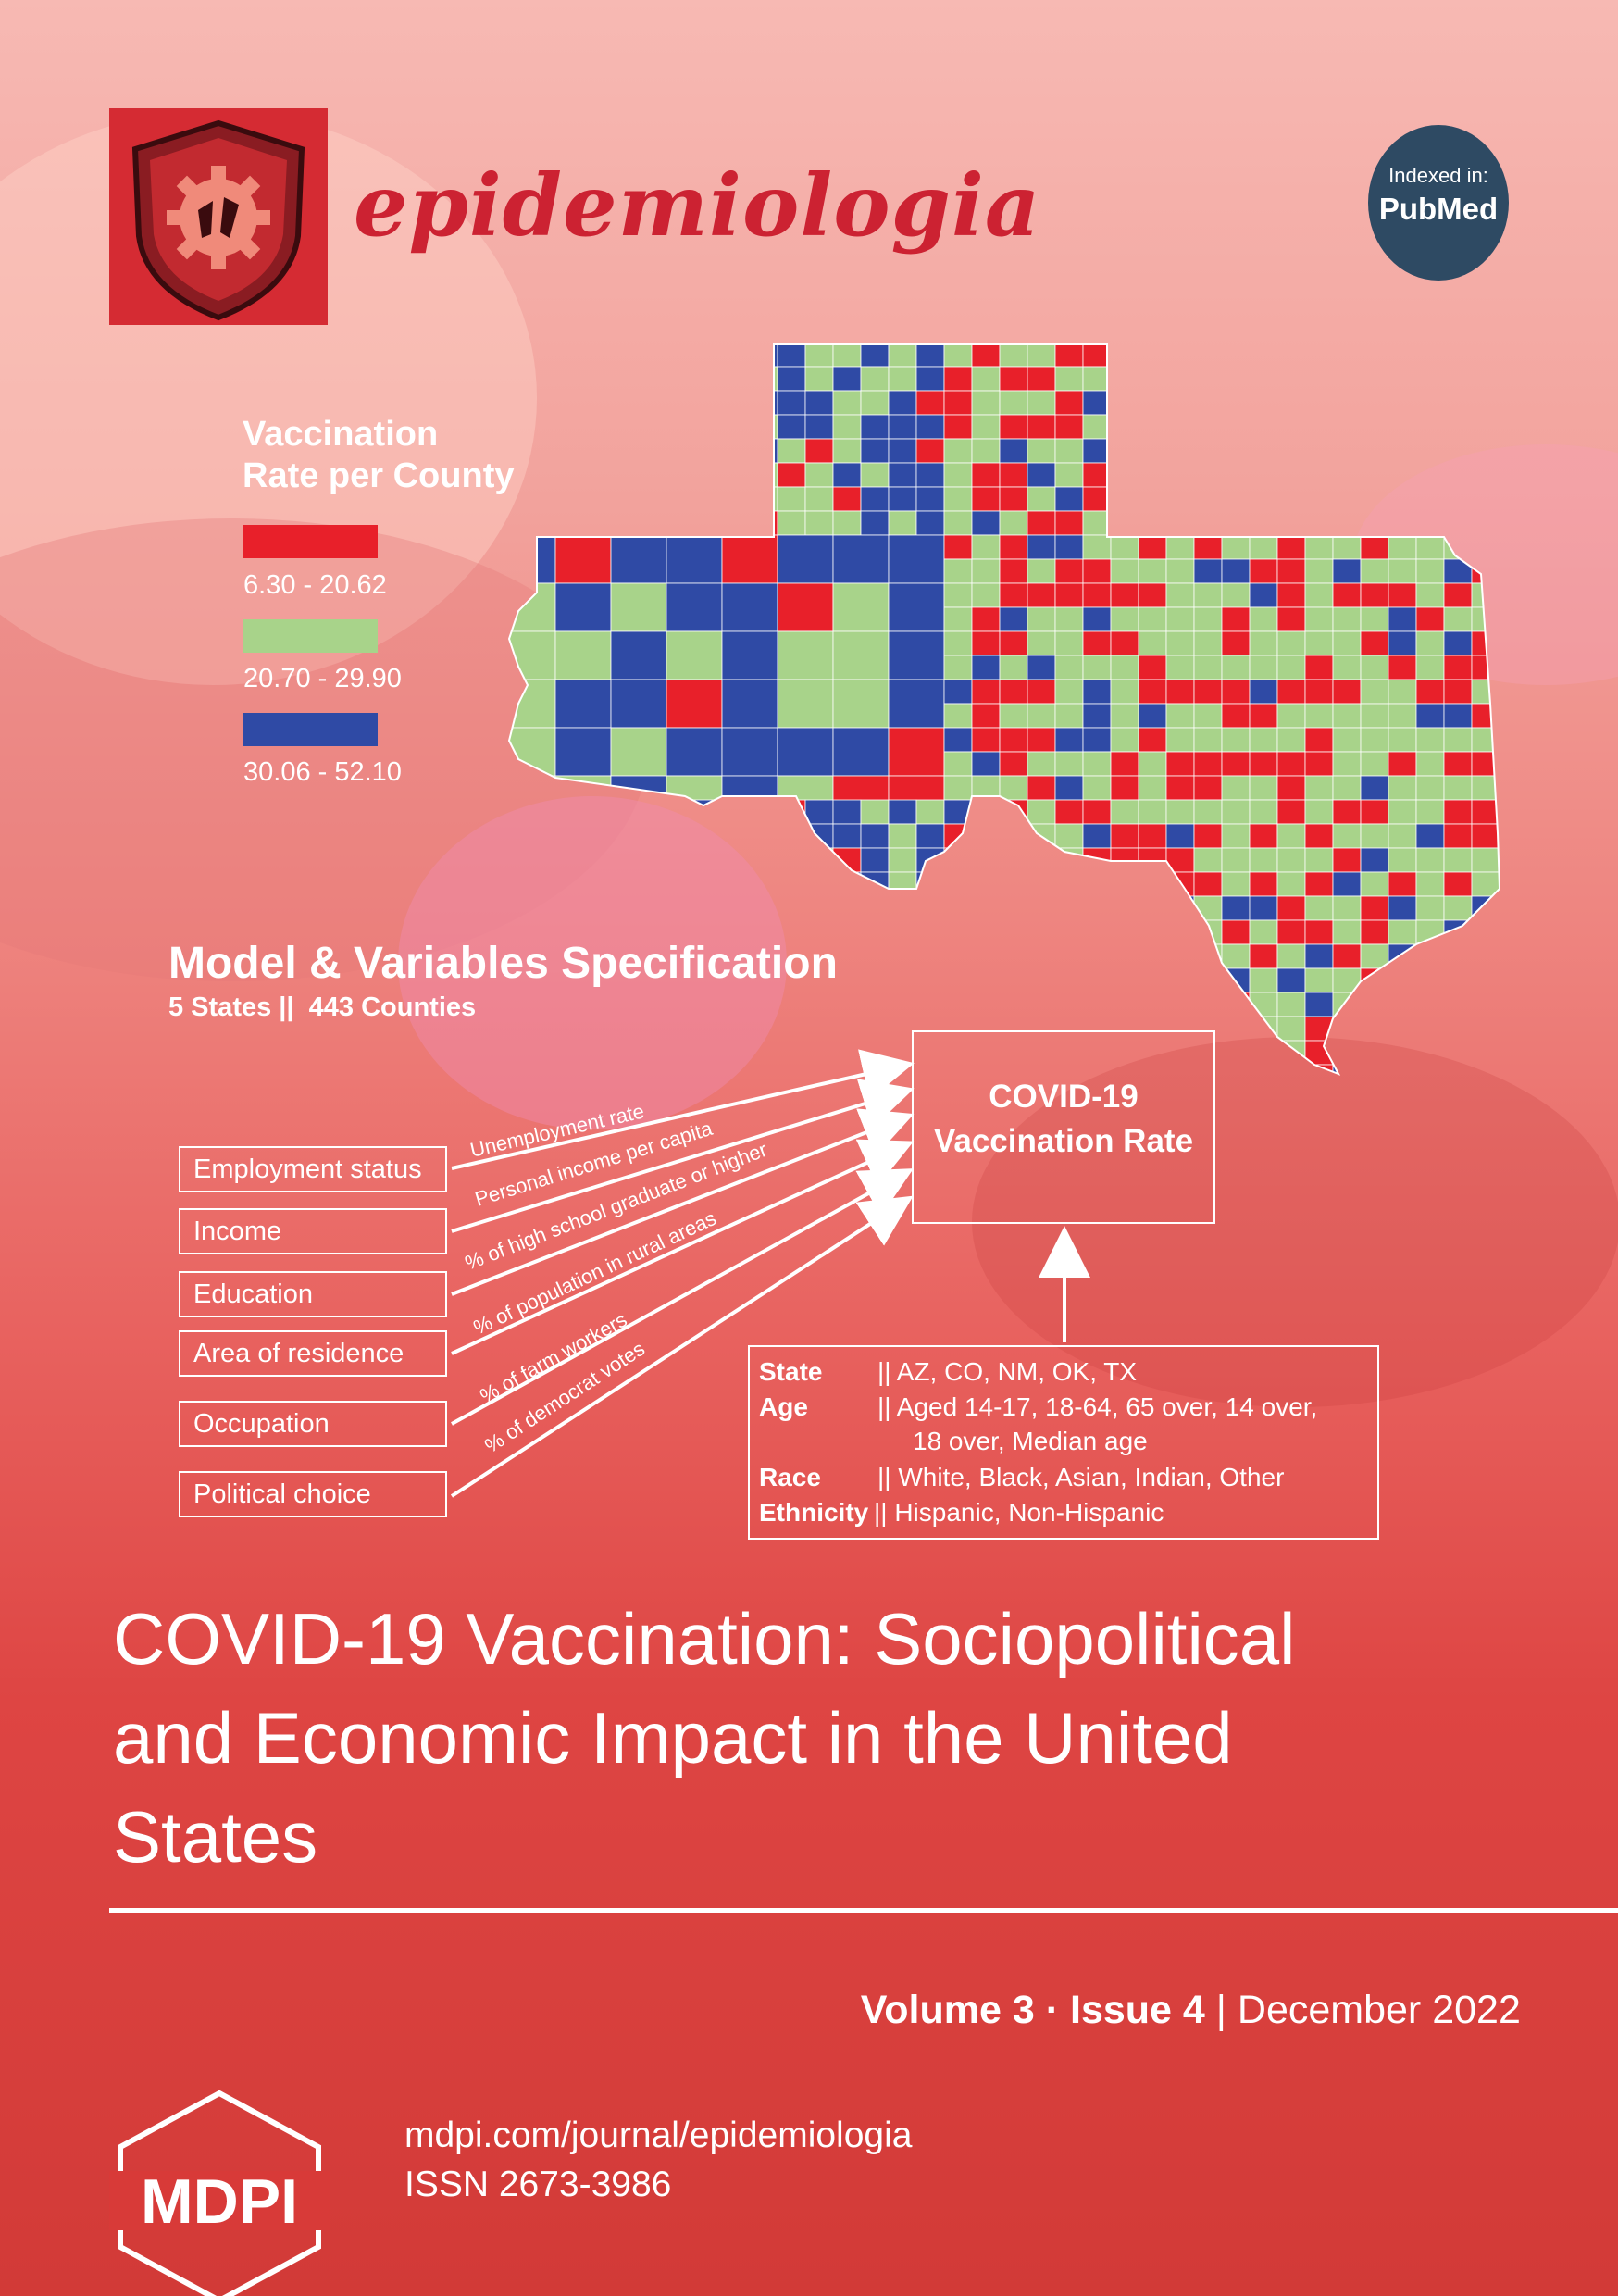  What do you see at coordinates (341, 434) in the screenshot?
I see `legend-title-line1: Vaccination` at bounding box center [341, 434].